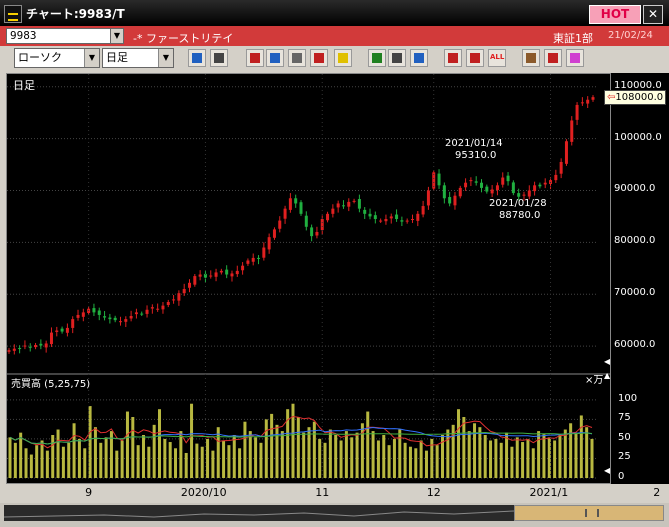 Image resolution: width=669 pixels, height=527 pixels. Describe the element at coordinates (639, 98) in the screenshot. I see `last-price-value: 108000.0` at that location.